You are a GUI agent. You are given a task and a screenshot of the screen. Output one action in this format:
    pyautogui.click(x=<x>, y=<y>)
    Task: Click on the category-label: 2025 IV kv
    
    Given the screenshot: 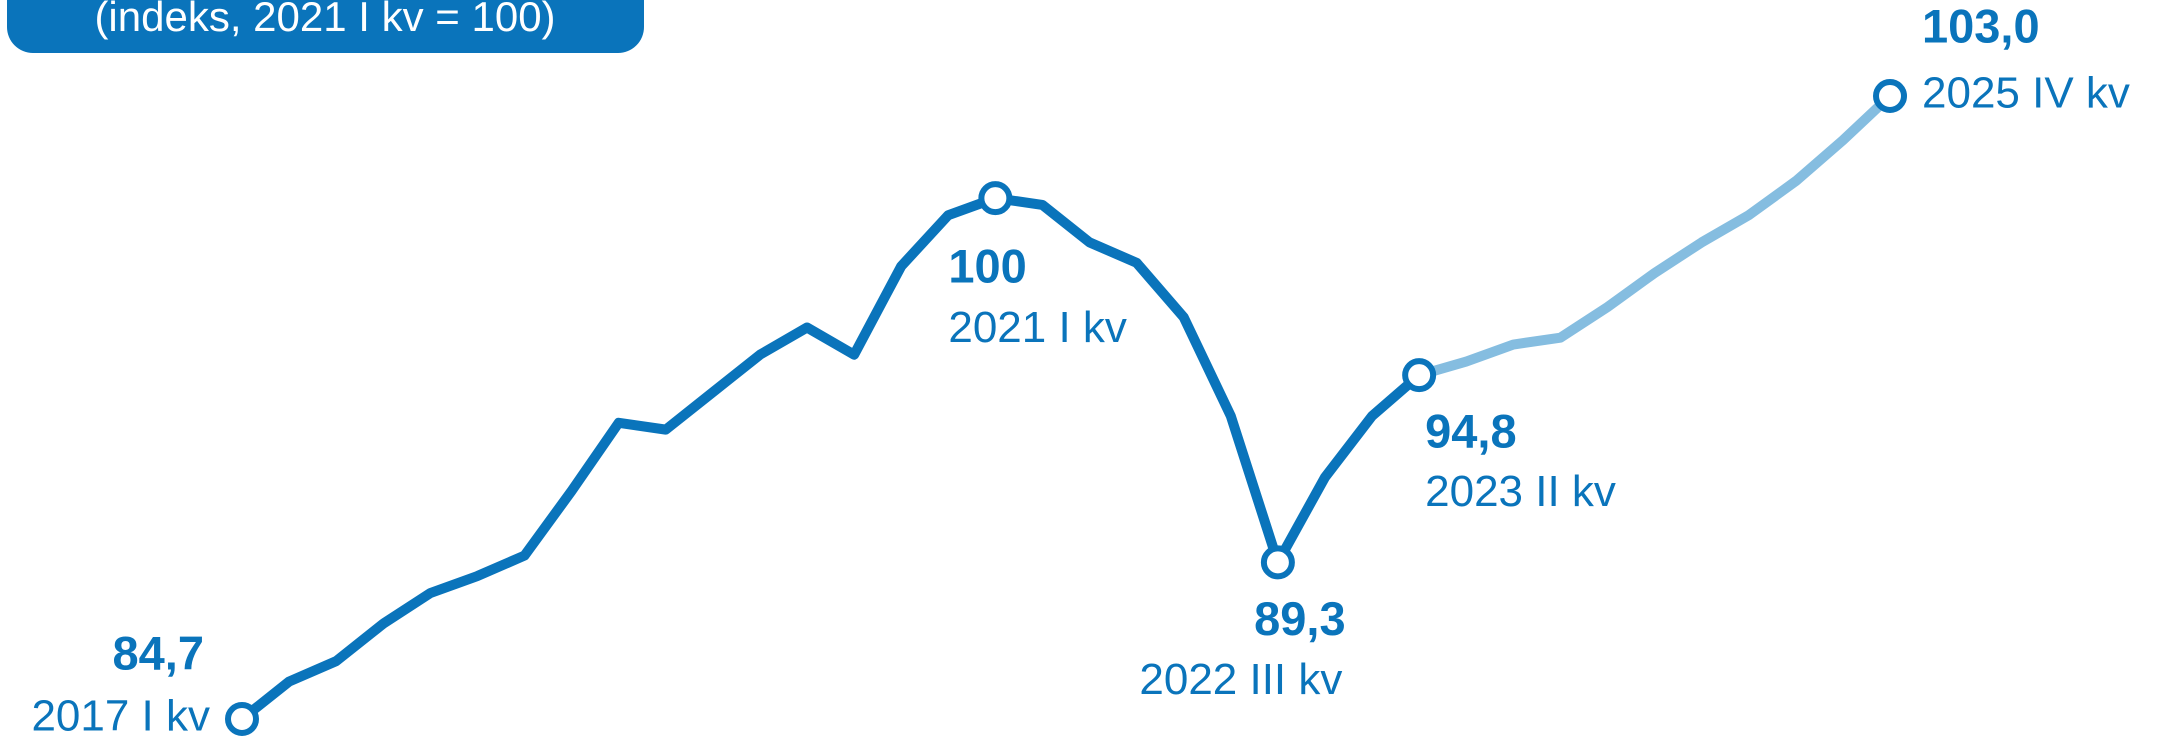 What is the action you would take?
    pyautogui.click(x=2026, y=93)
    